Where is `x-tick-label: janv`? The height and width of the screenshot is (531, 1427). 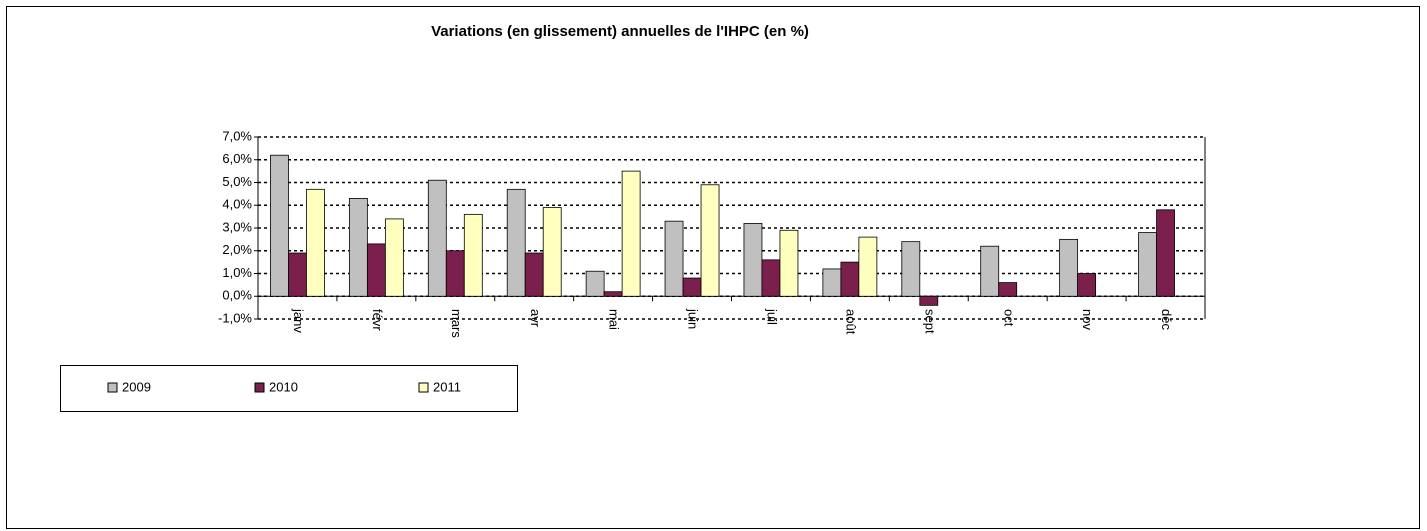 x-tick-label: janv is located at coordinates (298, 320).